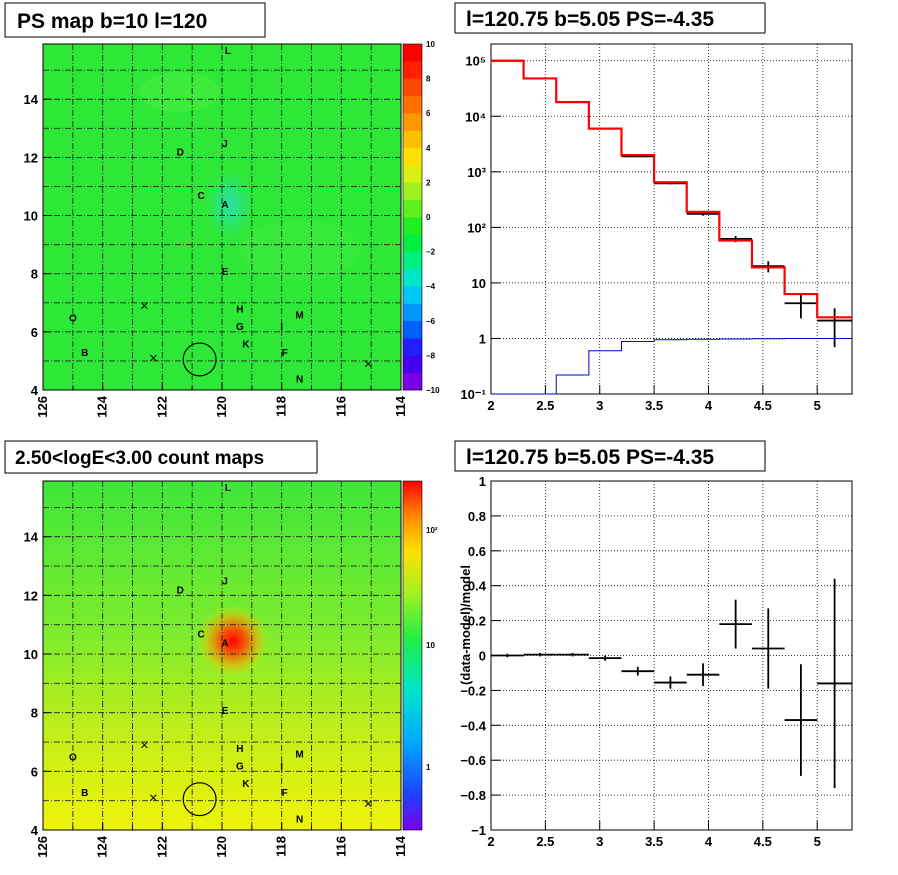  Describe the element at coordinates (465, 625) in the screenshot. I see `residual-ylabel: (data-model)/model` at that location.